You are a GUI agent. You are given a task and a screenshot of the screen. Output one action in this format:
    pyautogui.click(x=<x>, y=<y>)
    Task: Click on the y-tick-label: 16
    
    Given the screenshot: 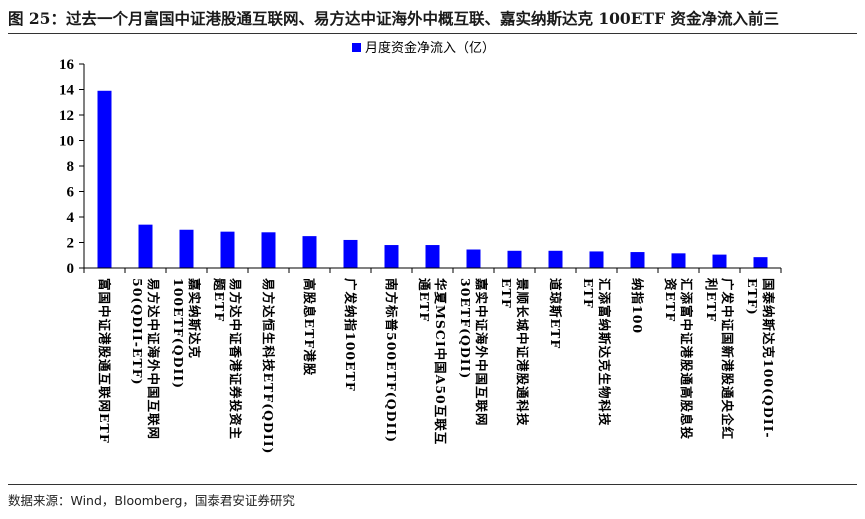 What is the action you would take?
    pyautogui.click(x=67, y=65)
    